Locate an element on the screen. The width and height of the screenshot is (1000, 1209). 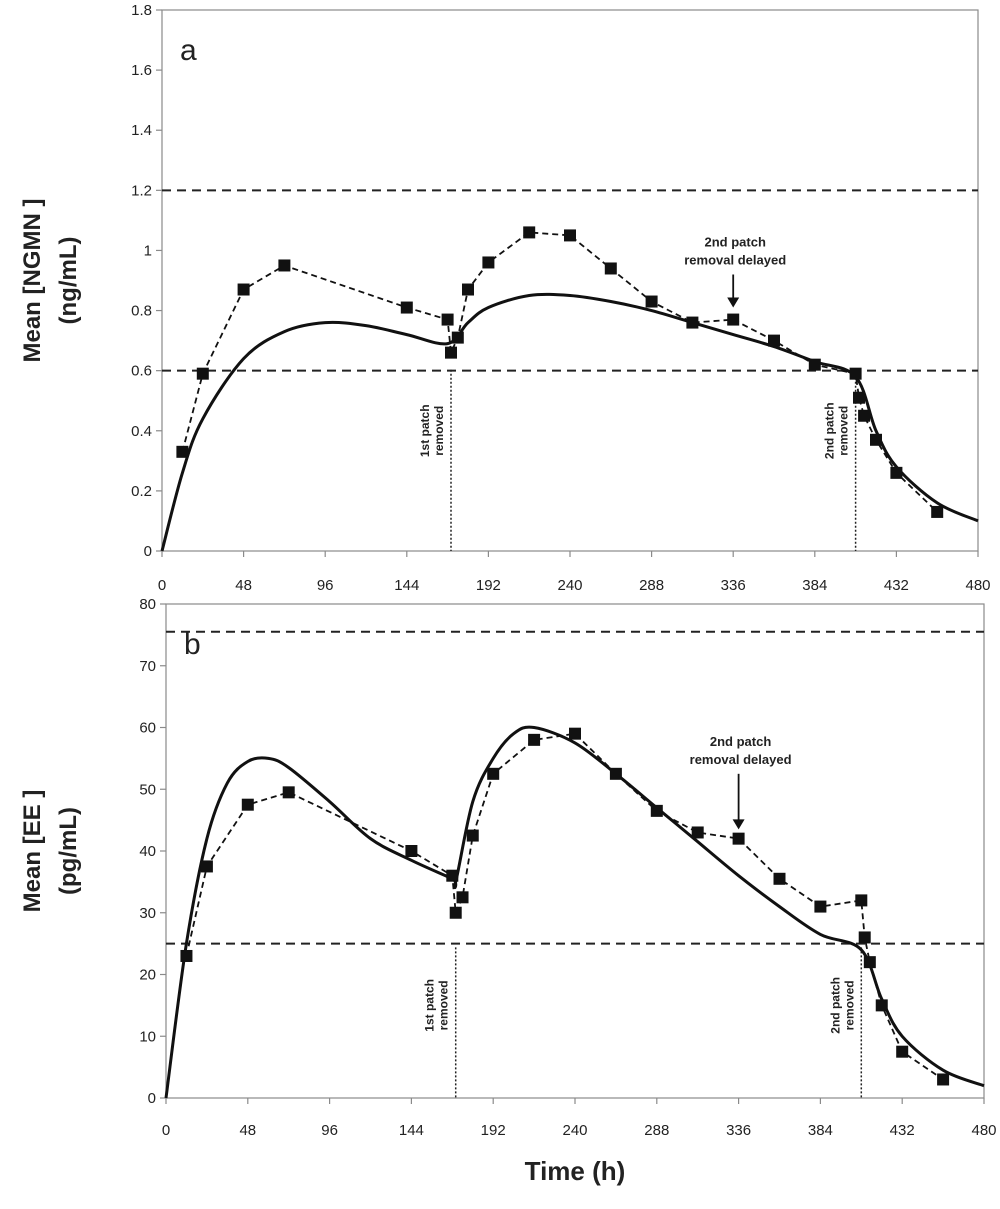
y-tick-label: 30 is located at coordinates (147, 913).